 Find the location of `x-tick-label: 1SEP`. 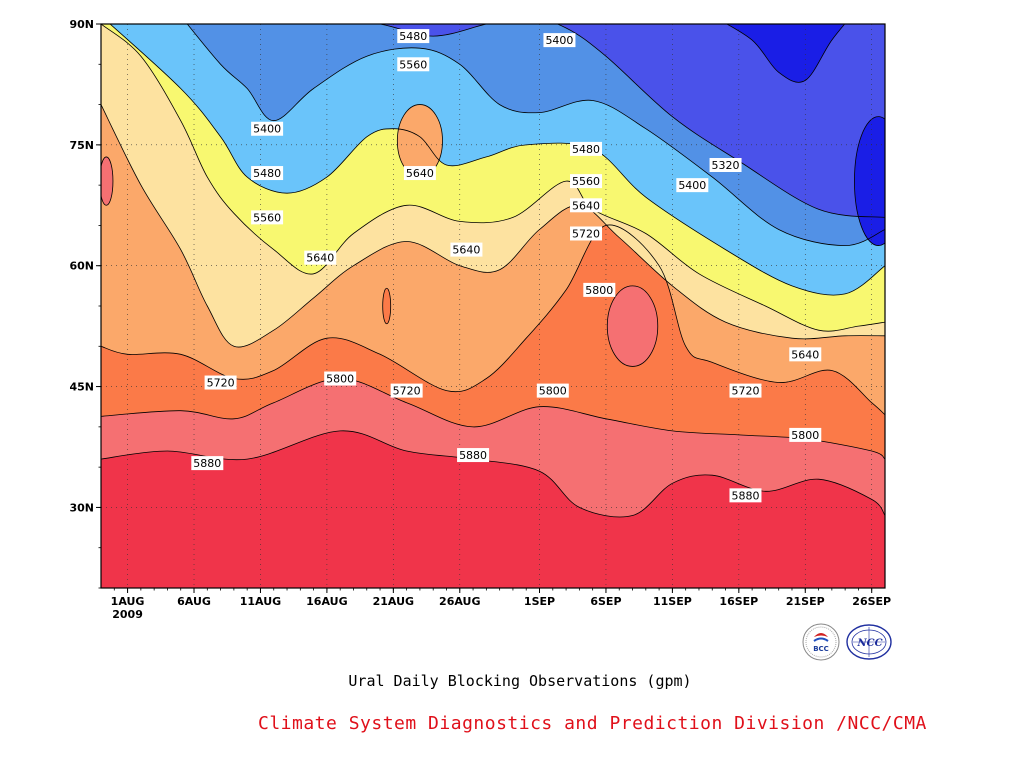

x-tick-label: 1SEP is located at coordinates (539, 601).